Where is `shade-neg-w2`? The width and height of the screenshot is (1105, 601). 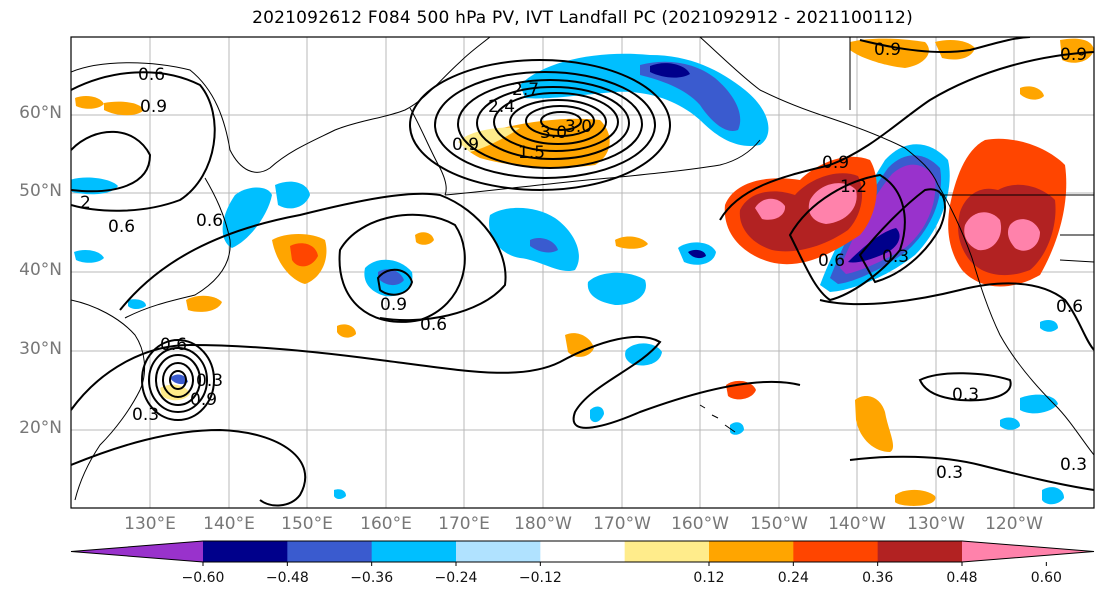 shade-neg-w2 is located at coordinates (137, 304).